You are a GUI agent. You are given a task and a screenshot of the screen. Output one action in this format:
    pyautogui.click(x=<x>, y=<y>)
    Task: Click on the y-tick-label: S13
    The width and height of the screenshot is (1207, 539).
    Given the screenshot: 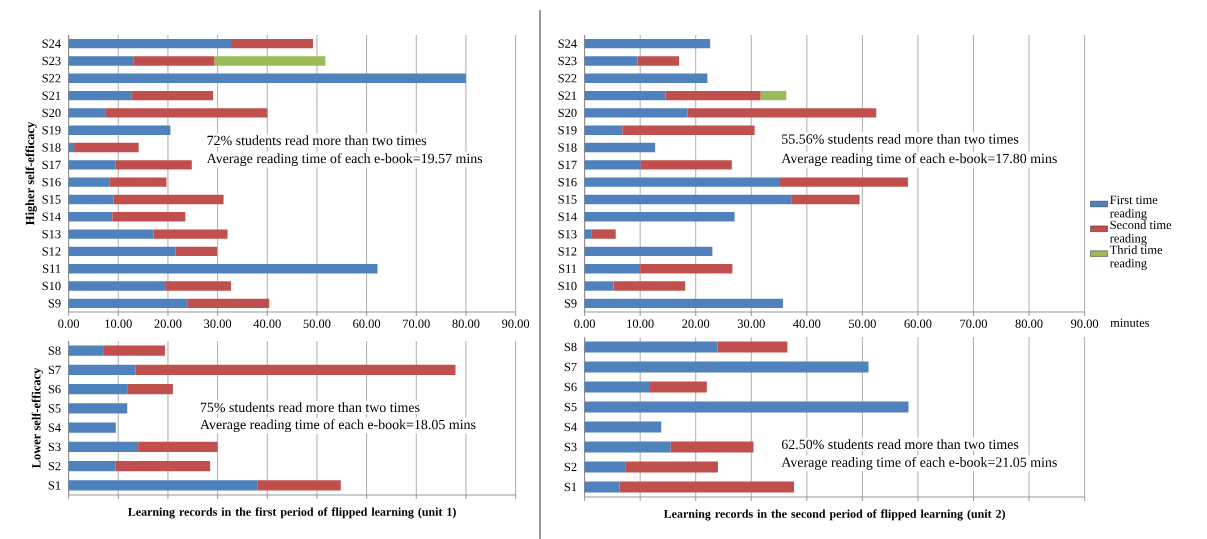 What is the action you would take?
    pyautogui.click(x=567, y=234)
    